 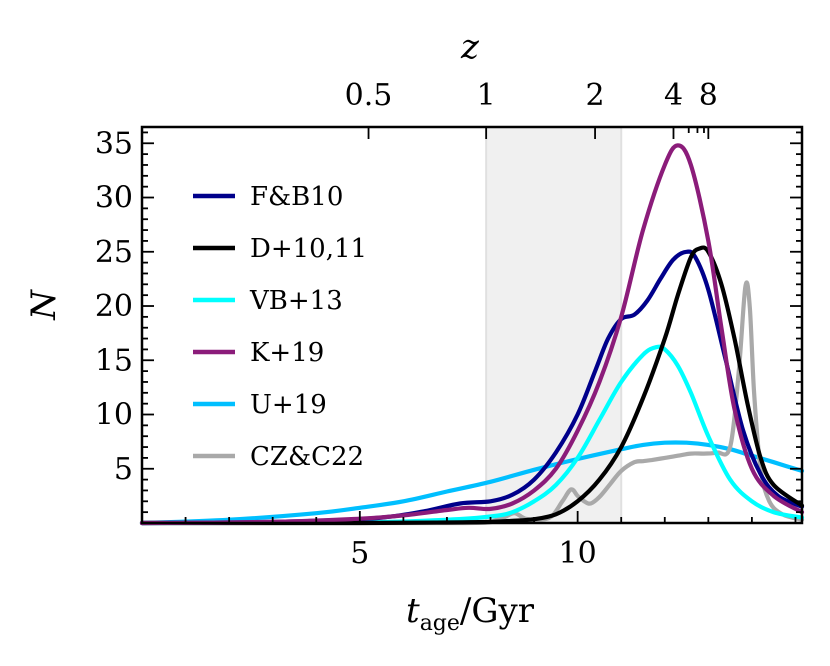 What do you see at coordinates (280, 327) in the screenshot?
I see `legend: F&B10 D+10,11 VB+13 K+19 U+19 CZ&C22` at bounding box center [280, 327].